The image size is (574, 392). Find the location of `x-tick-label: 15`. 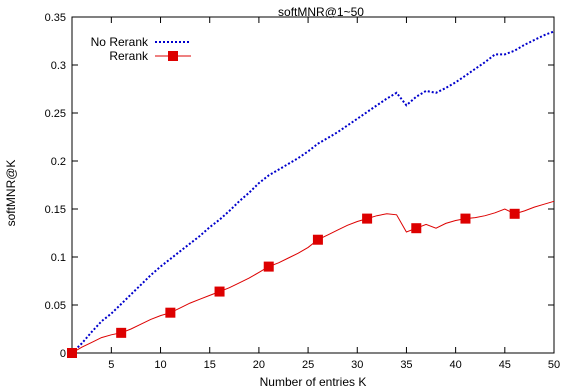

x-tick-label: 15 is located at coordinates (210, 365).